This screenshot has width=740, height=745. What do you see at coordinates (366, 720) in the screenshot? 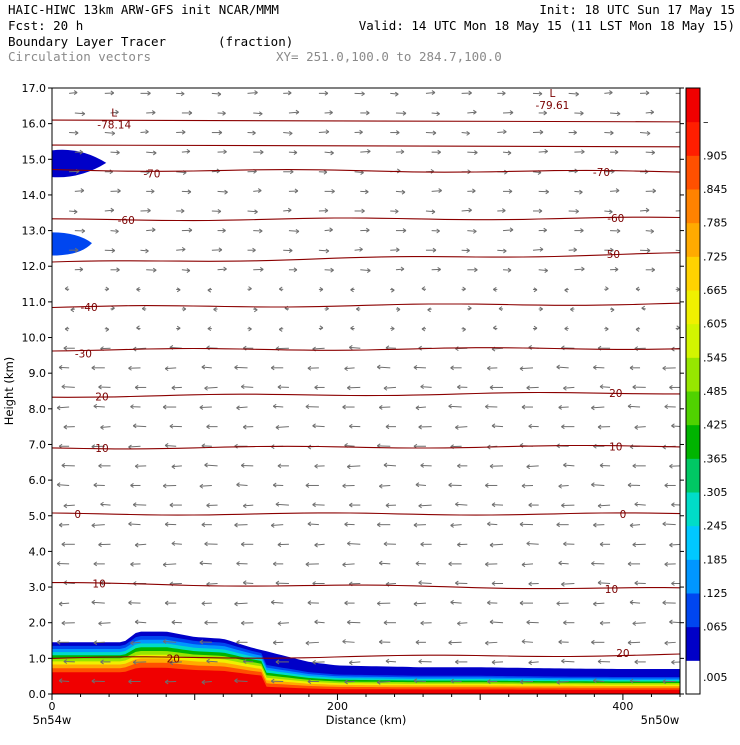
I see `x-axis-label: Distance (km)` at bounding box center [366, 720].